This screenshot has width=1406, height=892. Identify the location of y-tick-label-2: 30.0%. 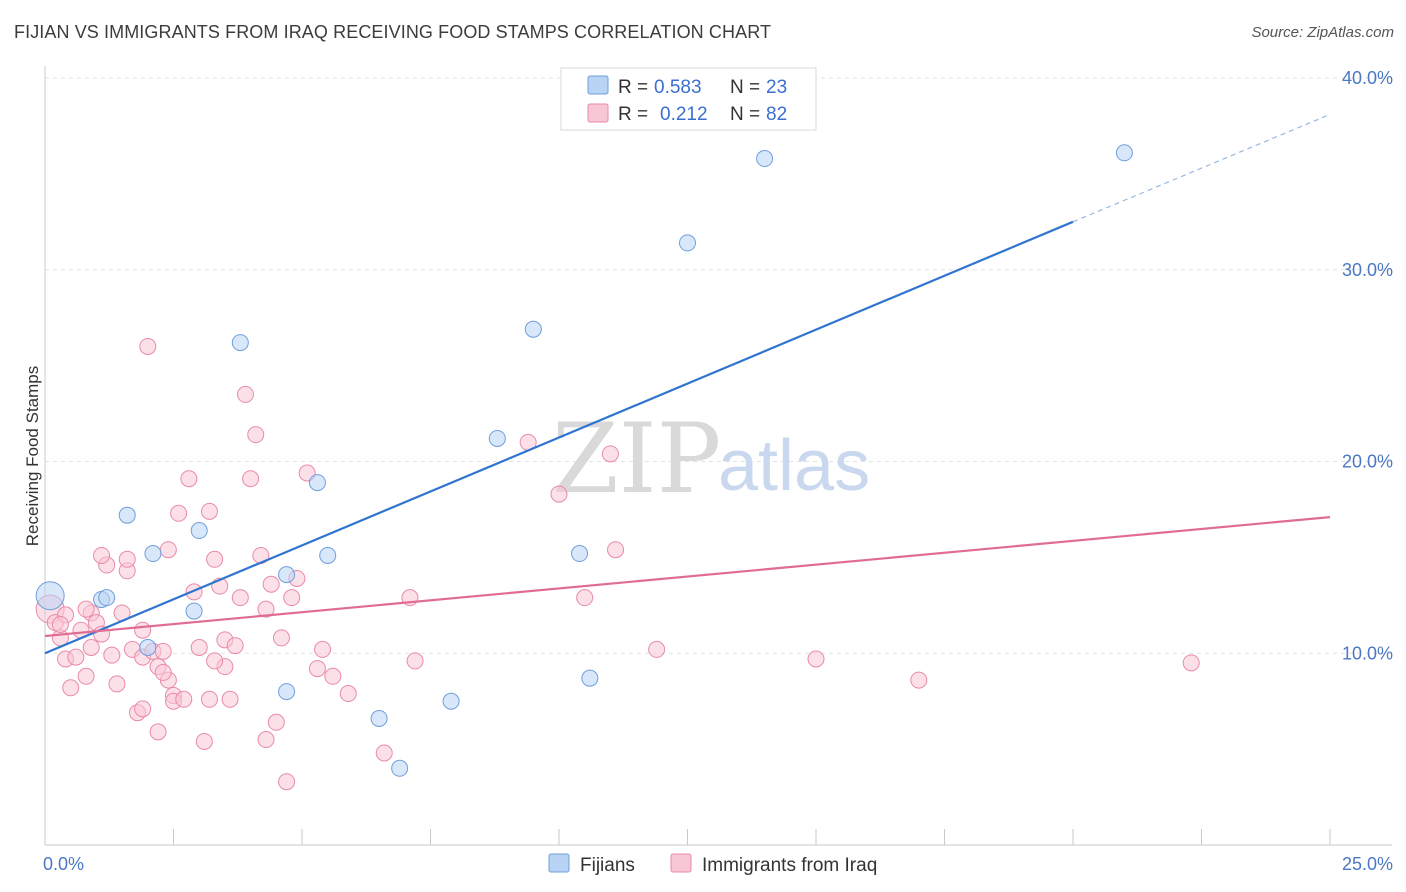
(1367, 270).